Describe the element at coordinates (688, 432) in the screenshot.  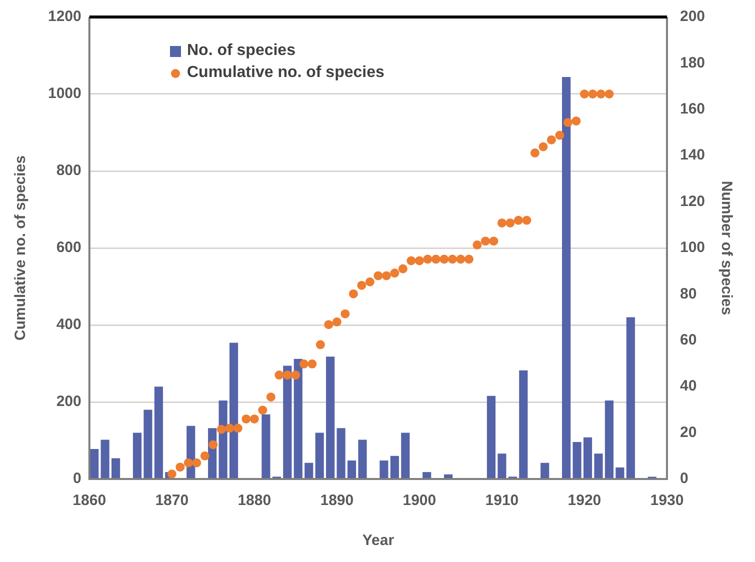
I see `y2-tick-label: 20` at that location.